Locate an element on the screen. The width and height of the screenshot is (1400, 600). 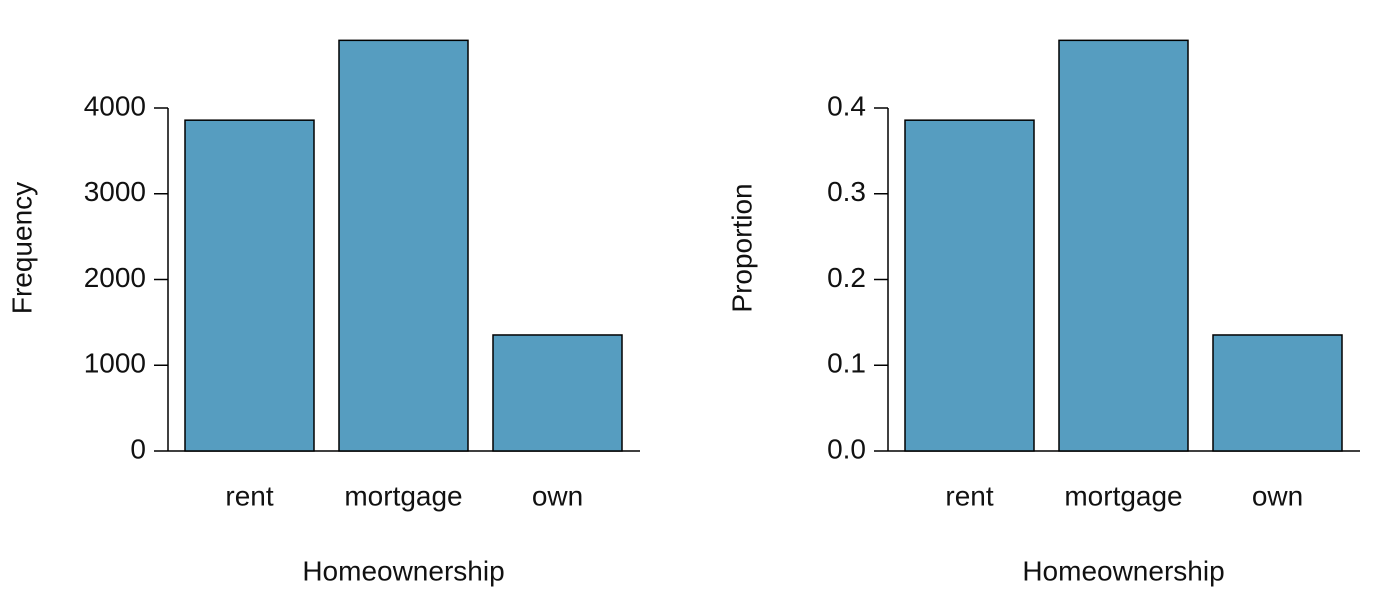
y-tick-label: 0.2 is located at coordinates (846, 277).